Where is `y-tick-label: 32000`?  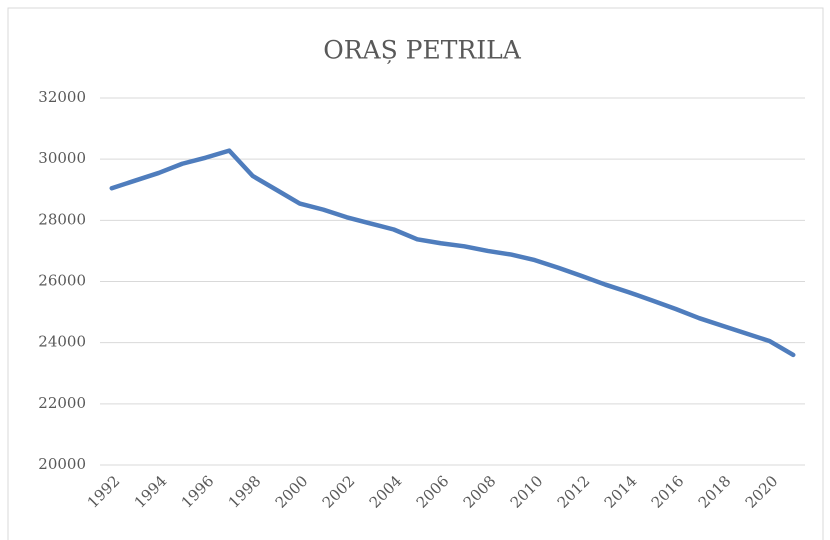
y-tick-label: 32000 is located at coordinates (62, 97).